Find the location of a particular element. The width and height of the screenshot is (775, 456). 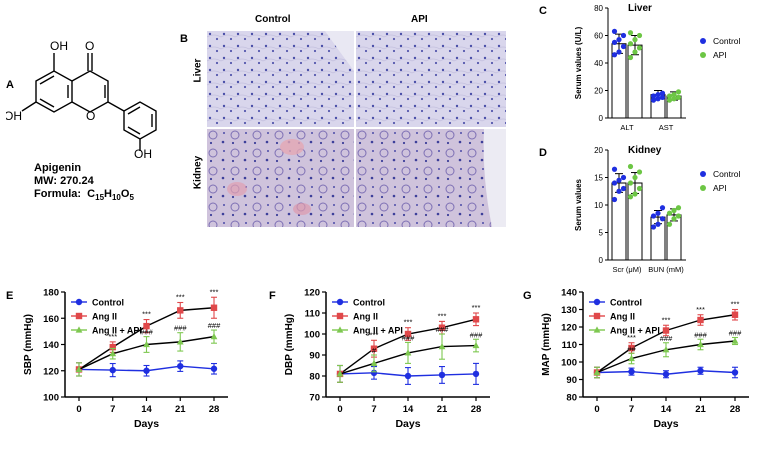

panel-letter-e: E is located at coordinates (10, 296).